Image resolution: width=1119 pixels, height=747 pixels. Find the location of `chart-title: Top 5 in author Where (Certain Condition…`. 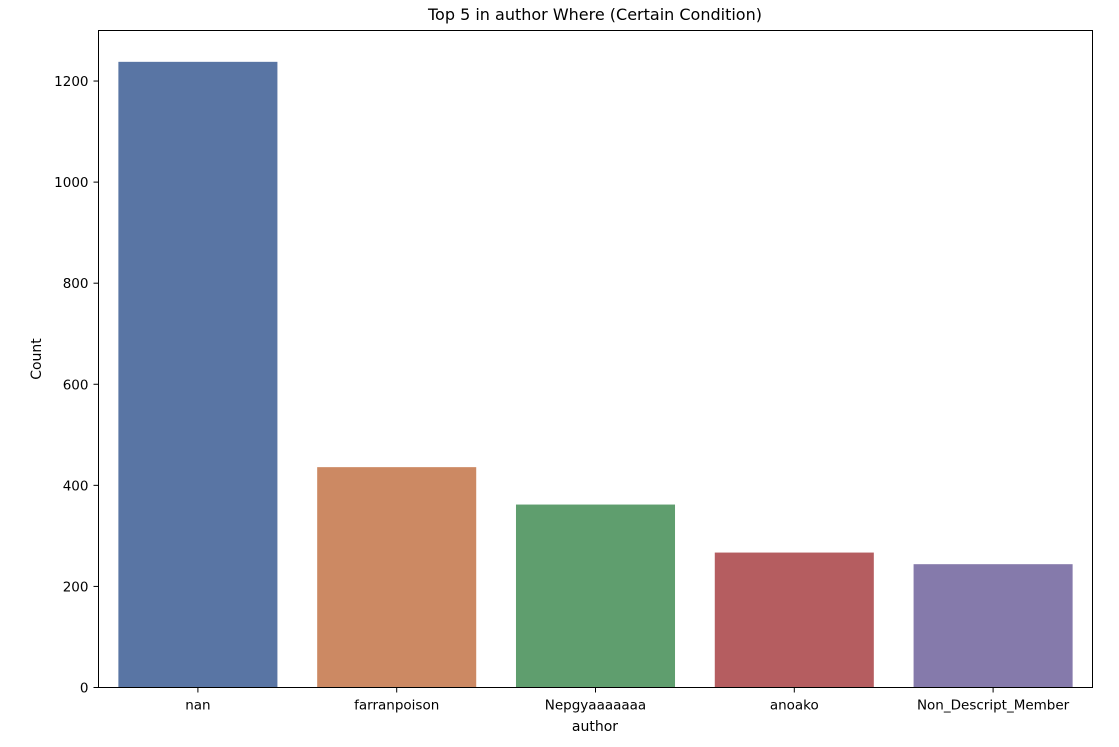

chart-title: Top 5 in author Where (Certain Condition… is located at coordinates (594, 14).